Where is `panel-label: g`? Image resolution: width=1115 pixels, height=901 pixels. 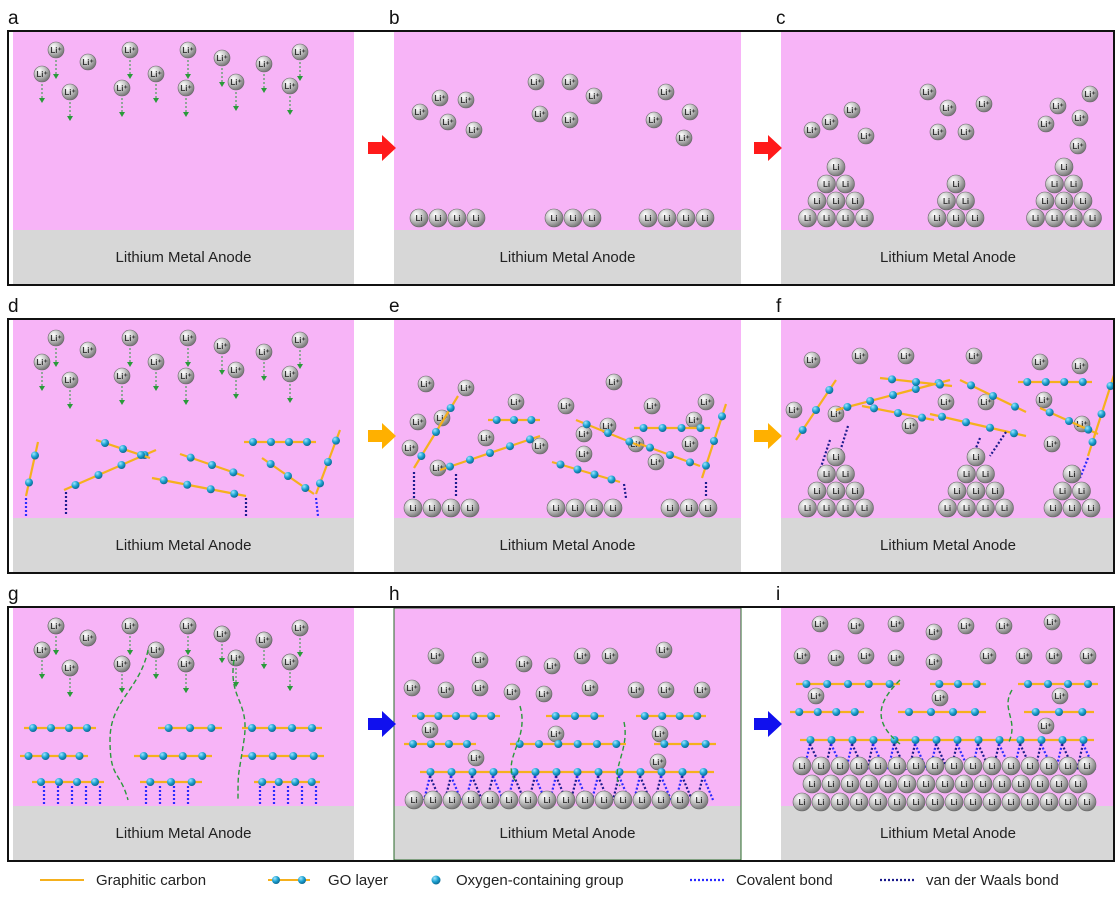 panel-label: g is located at coordinates (13, 594).